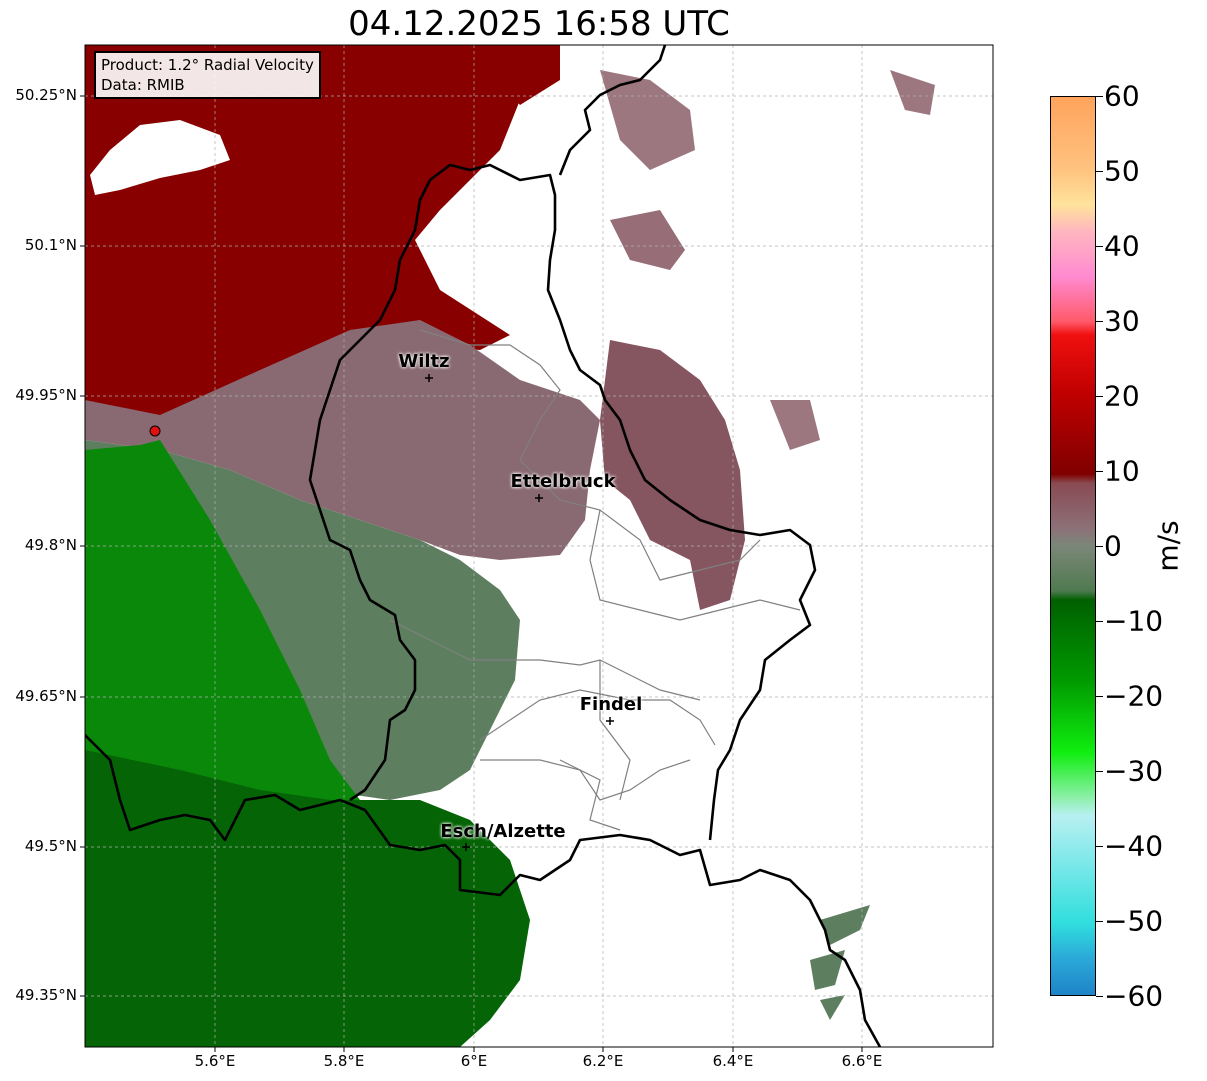  What do you see at coordinates (1122, 171) in the screenshot?
I see `colorbar-tick-label: 50` at bounding box center [1122, 171].